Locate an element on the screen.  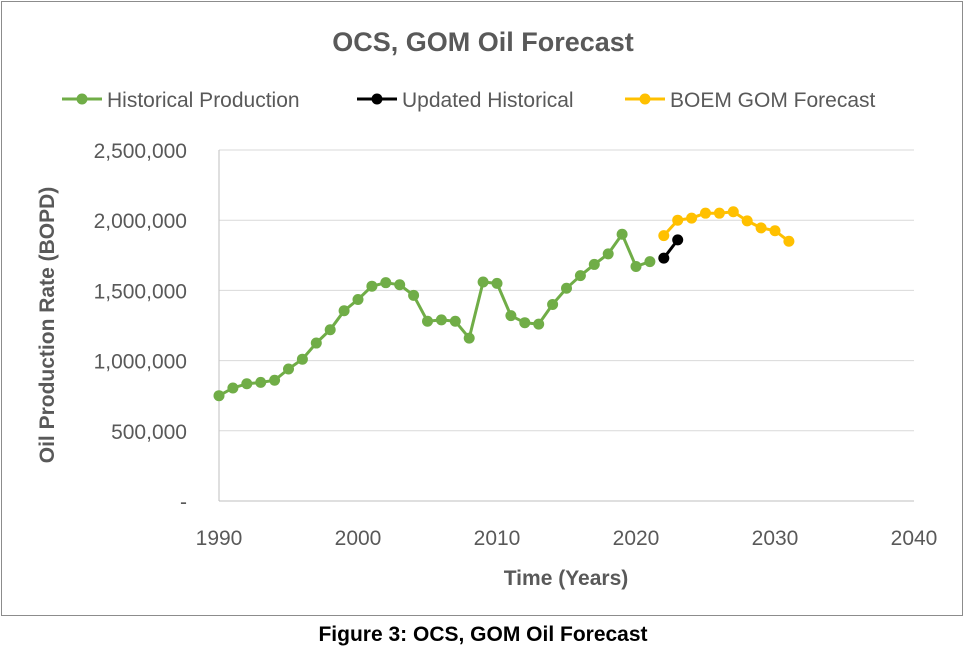
x-axis-label: Time (Years) is located at coordinates (566, 578).